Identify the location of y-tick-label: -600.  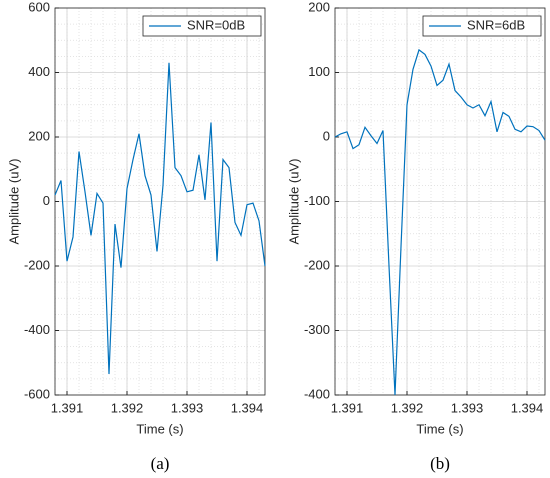
(37, 393).